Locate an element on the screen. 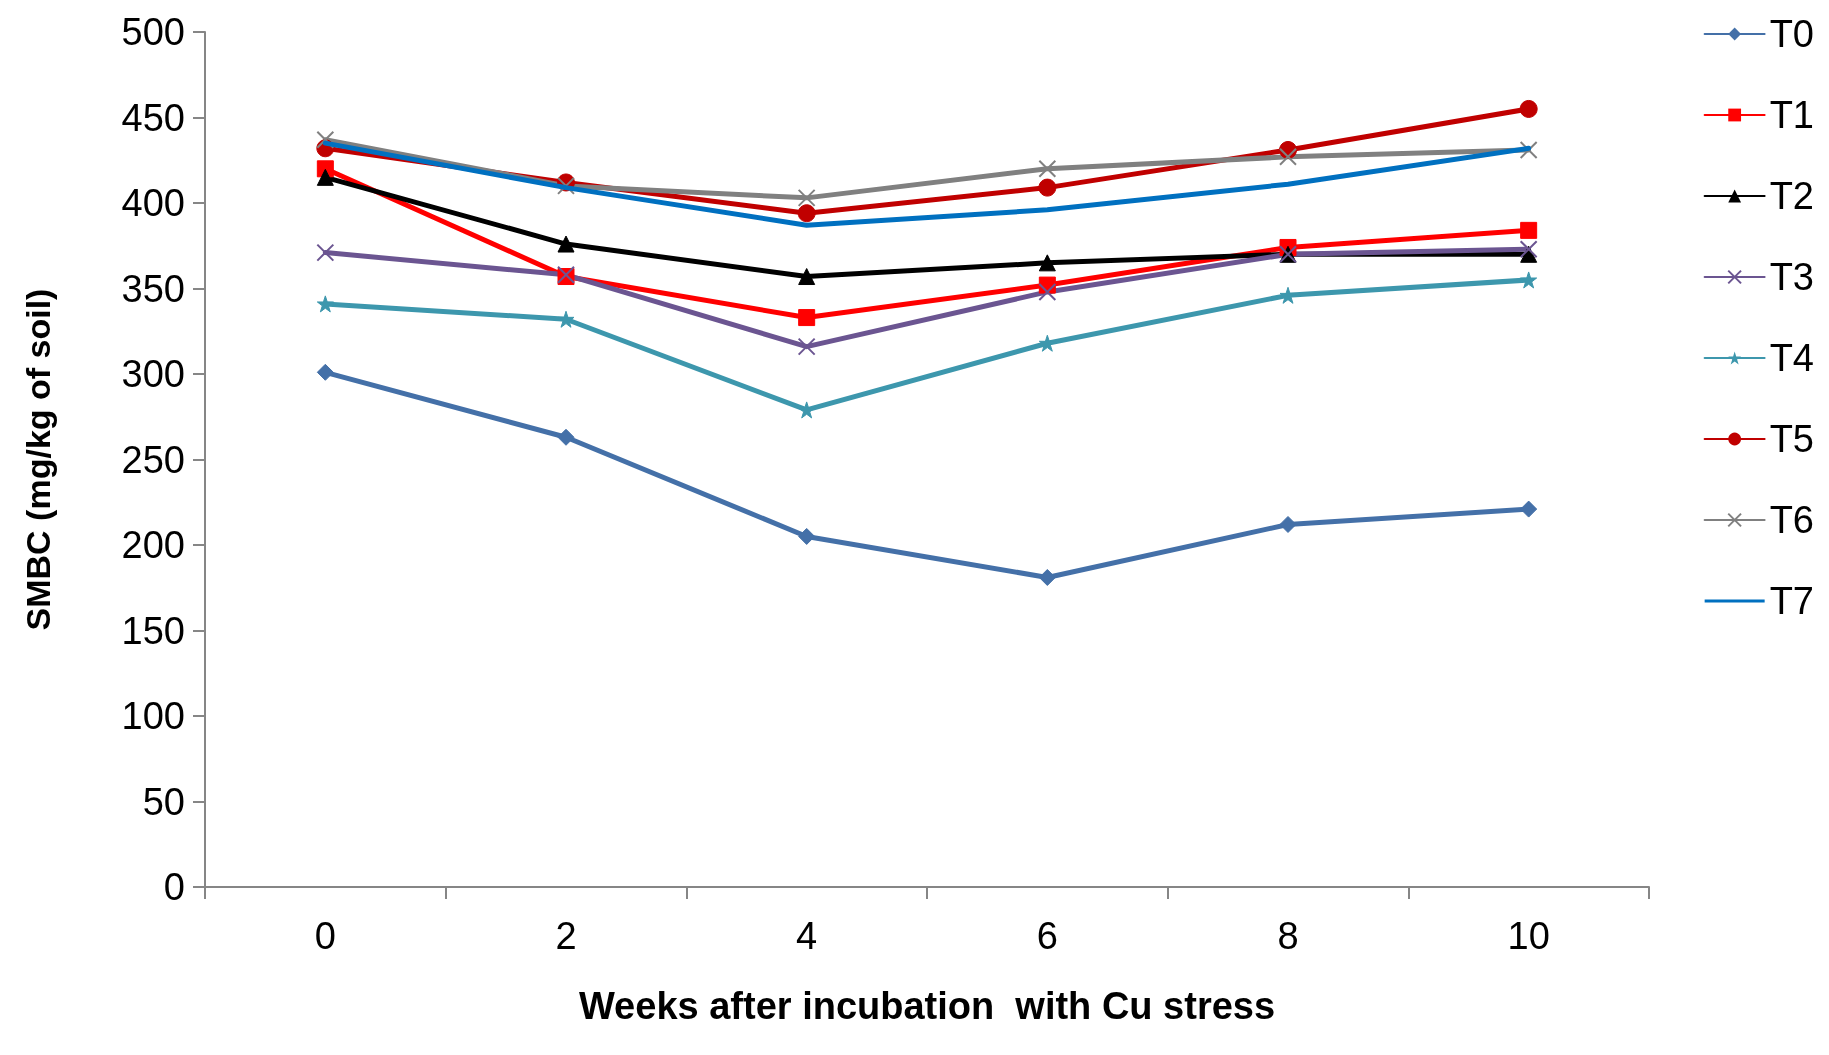 The image size is (1829, 1055). x-tick-label: 8 is located at coordinates (1288, 936).